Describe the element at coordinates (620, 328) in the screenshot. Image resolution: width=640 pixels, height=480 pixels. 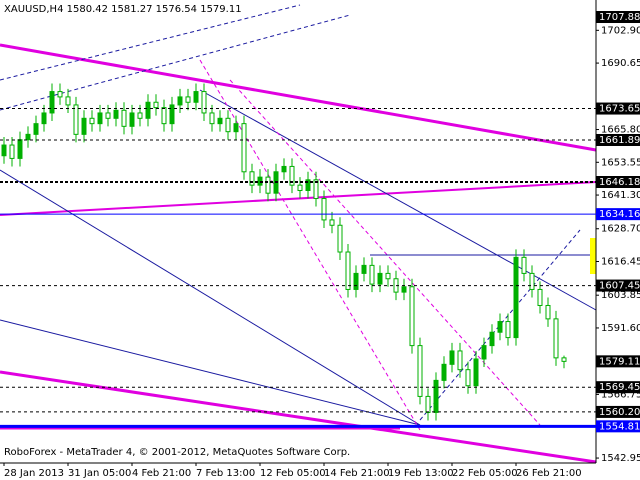
I see `y-tick-label: 1591.60` at that location.